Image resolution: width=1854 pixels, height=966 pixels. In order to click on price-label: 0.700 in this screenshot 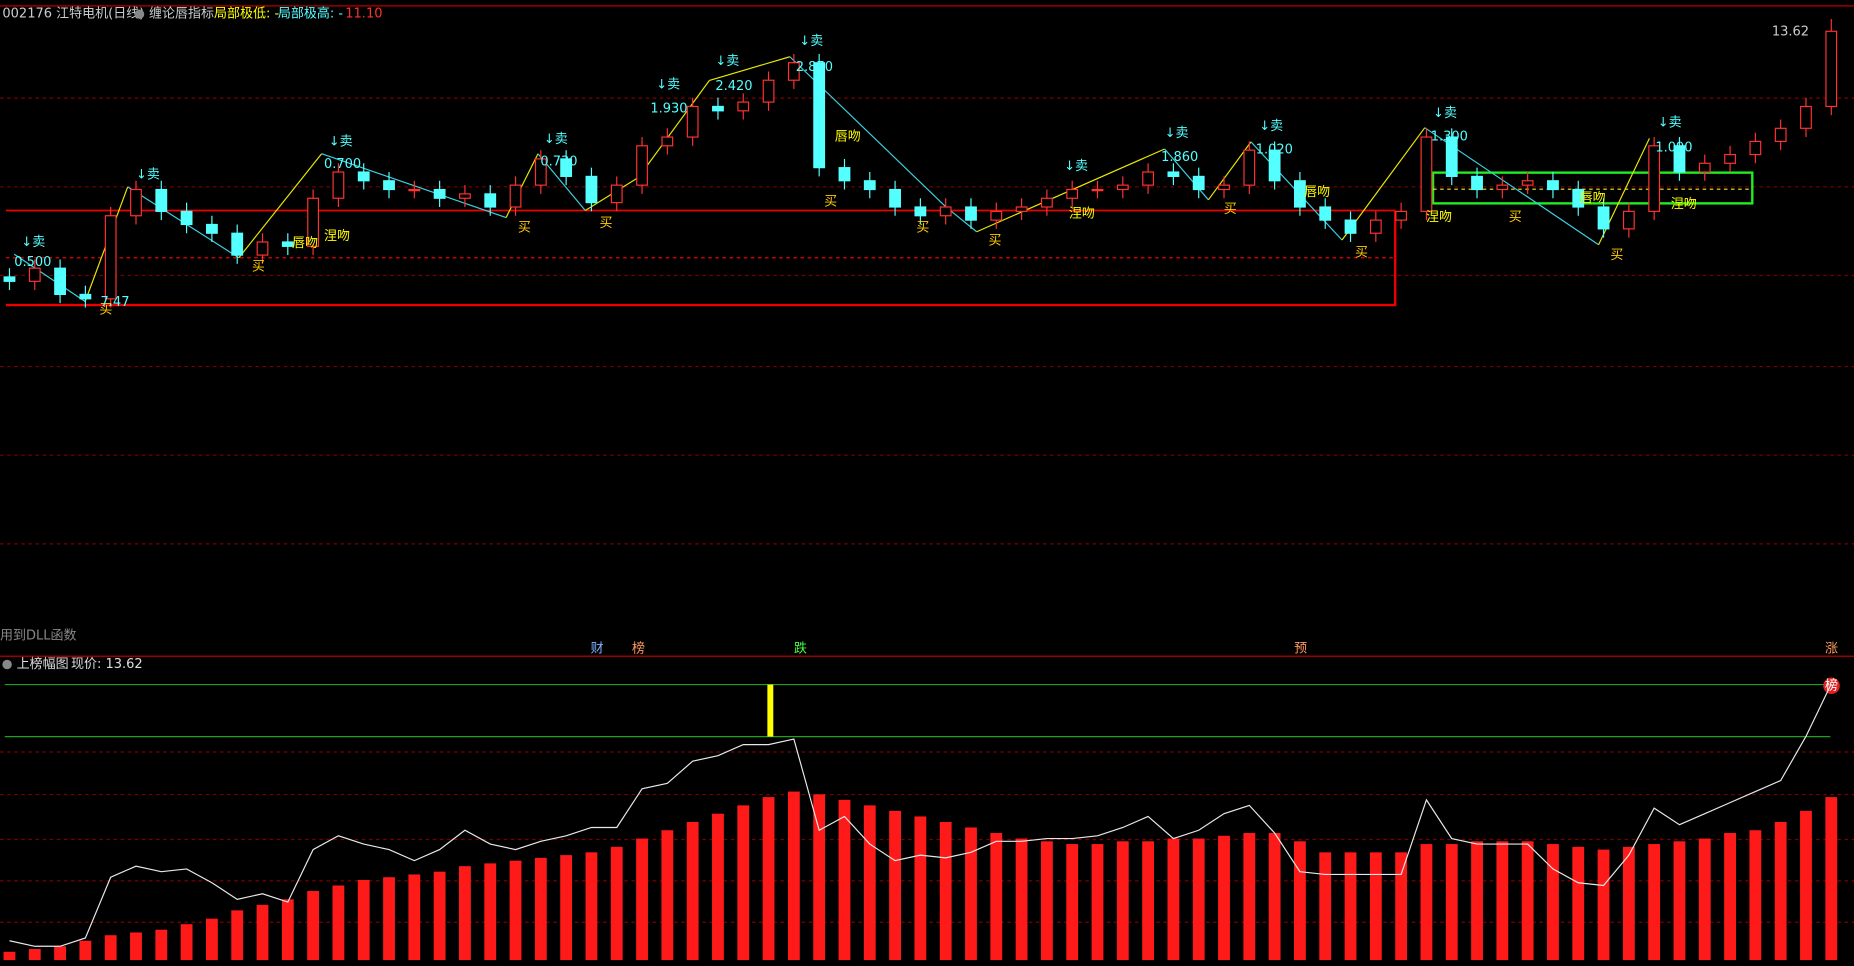, I will do `click(342, 164)`.